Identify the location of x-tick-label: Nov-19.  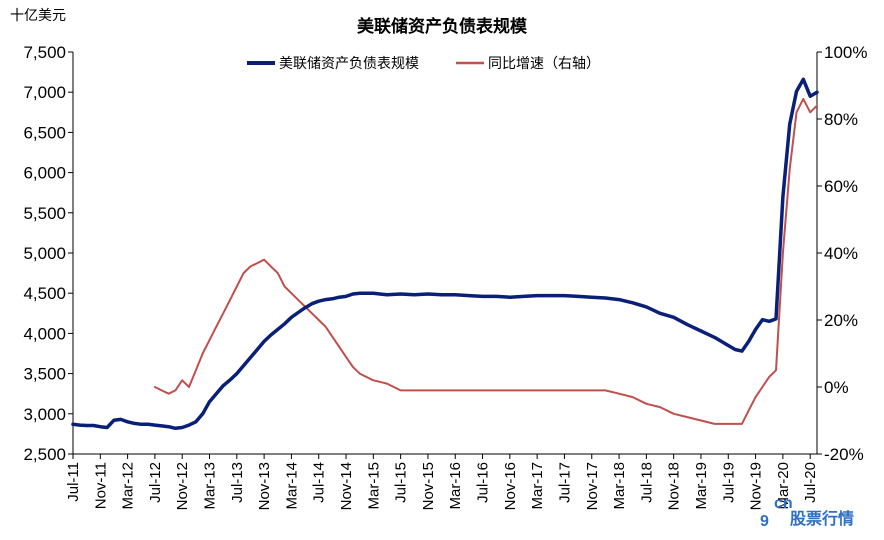
(756, 486).